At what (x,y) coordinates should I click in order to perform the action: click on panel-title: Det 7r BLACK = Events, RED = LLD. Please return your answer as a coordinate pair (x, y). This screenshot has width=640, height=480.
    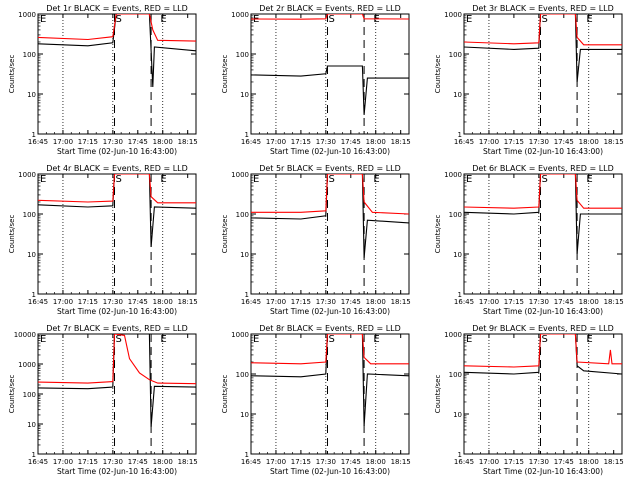
    Looking at the image, I should click on (117, 328).